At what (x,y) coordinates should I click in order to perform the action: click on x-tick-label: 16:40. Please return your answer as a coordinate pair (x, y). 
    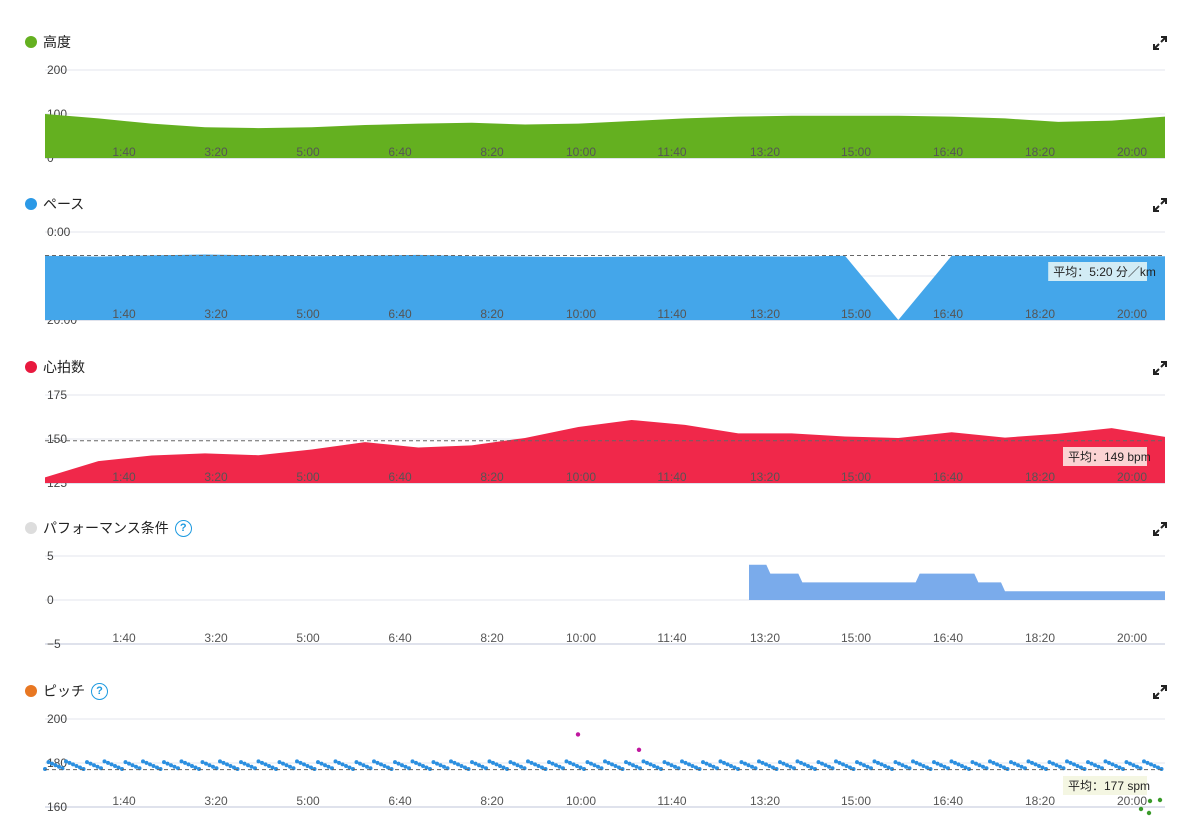
    Looking at the image, I should click on (948, 638).